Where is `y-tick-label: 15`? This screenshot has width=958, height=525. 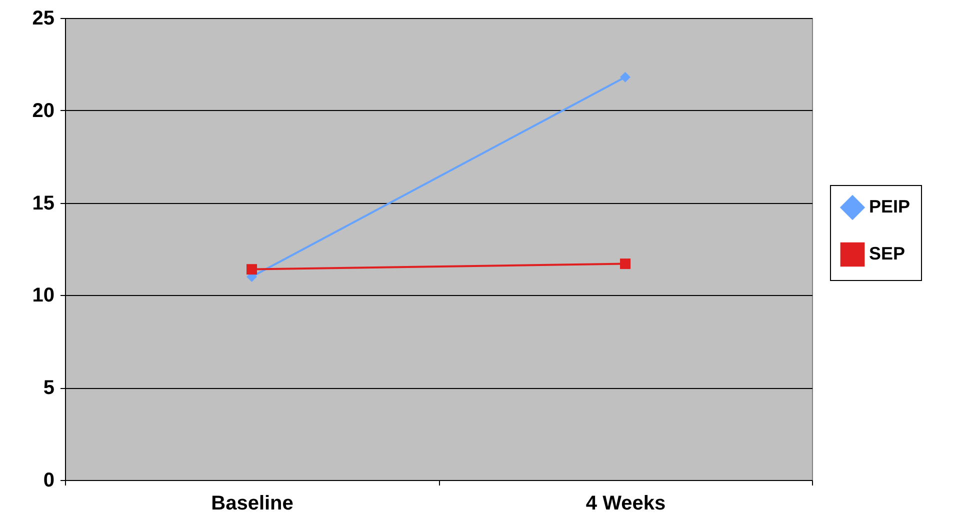
y-tick-label: 15 is located at coordinates (43, 203).